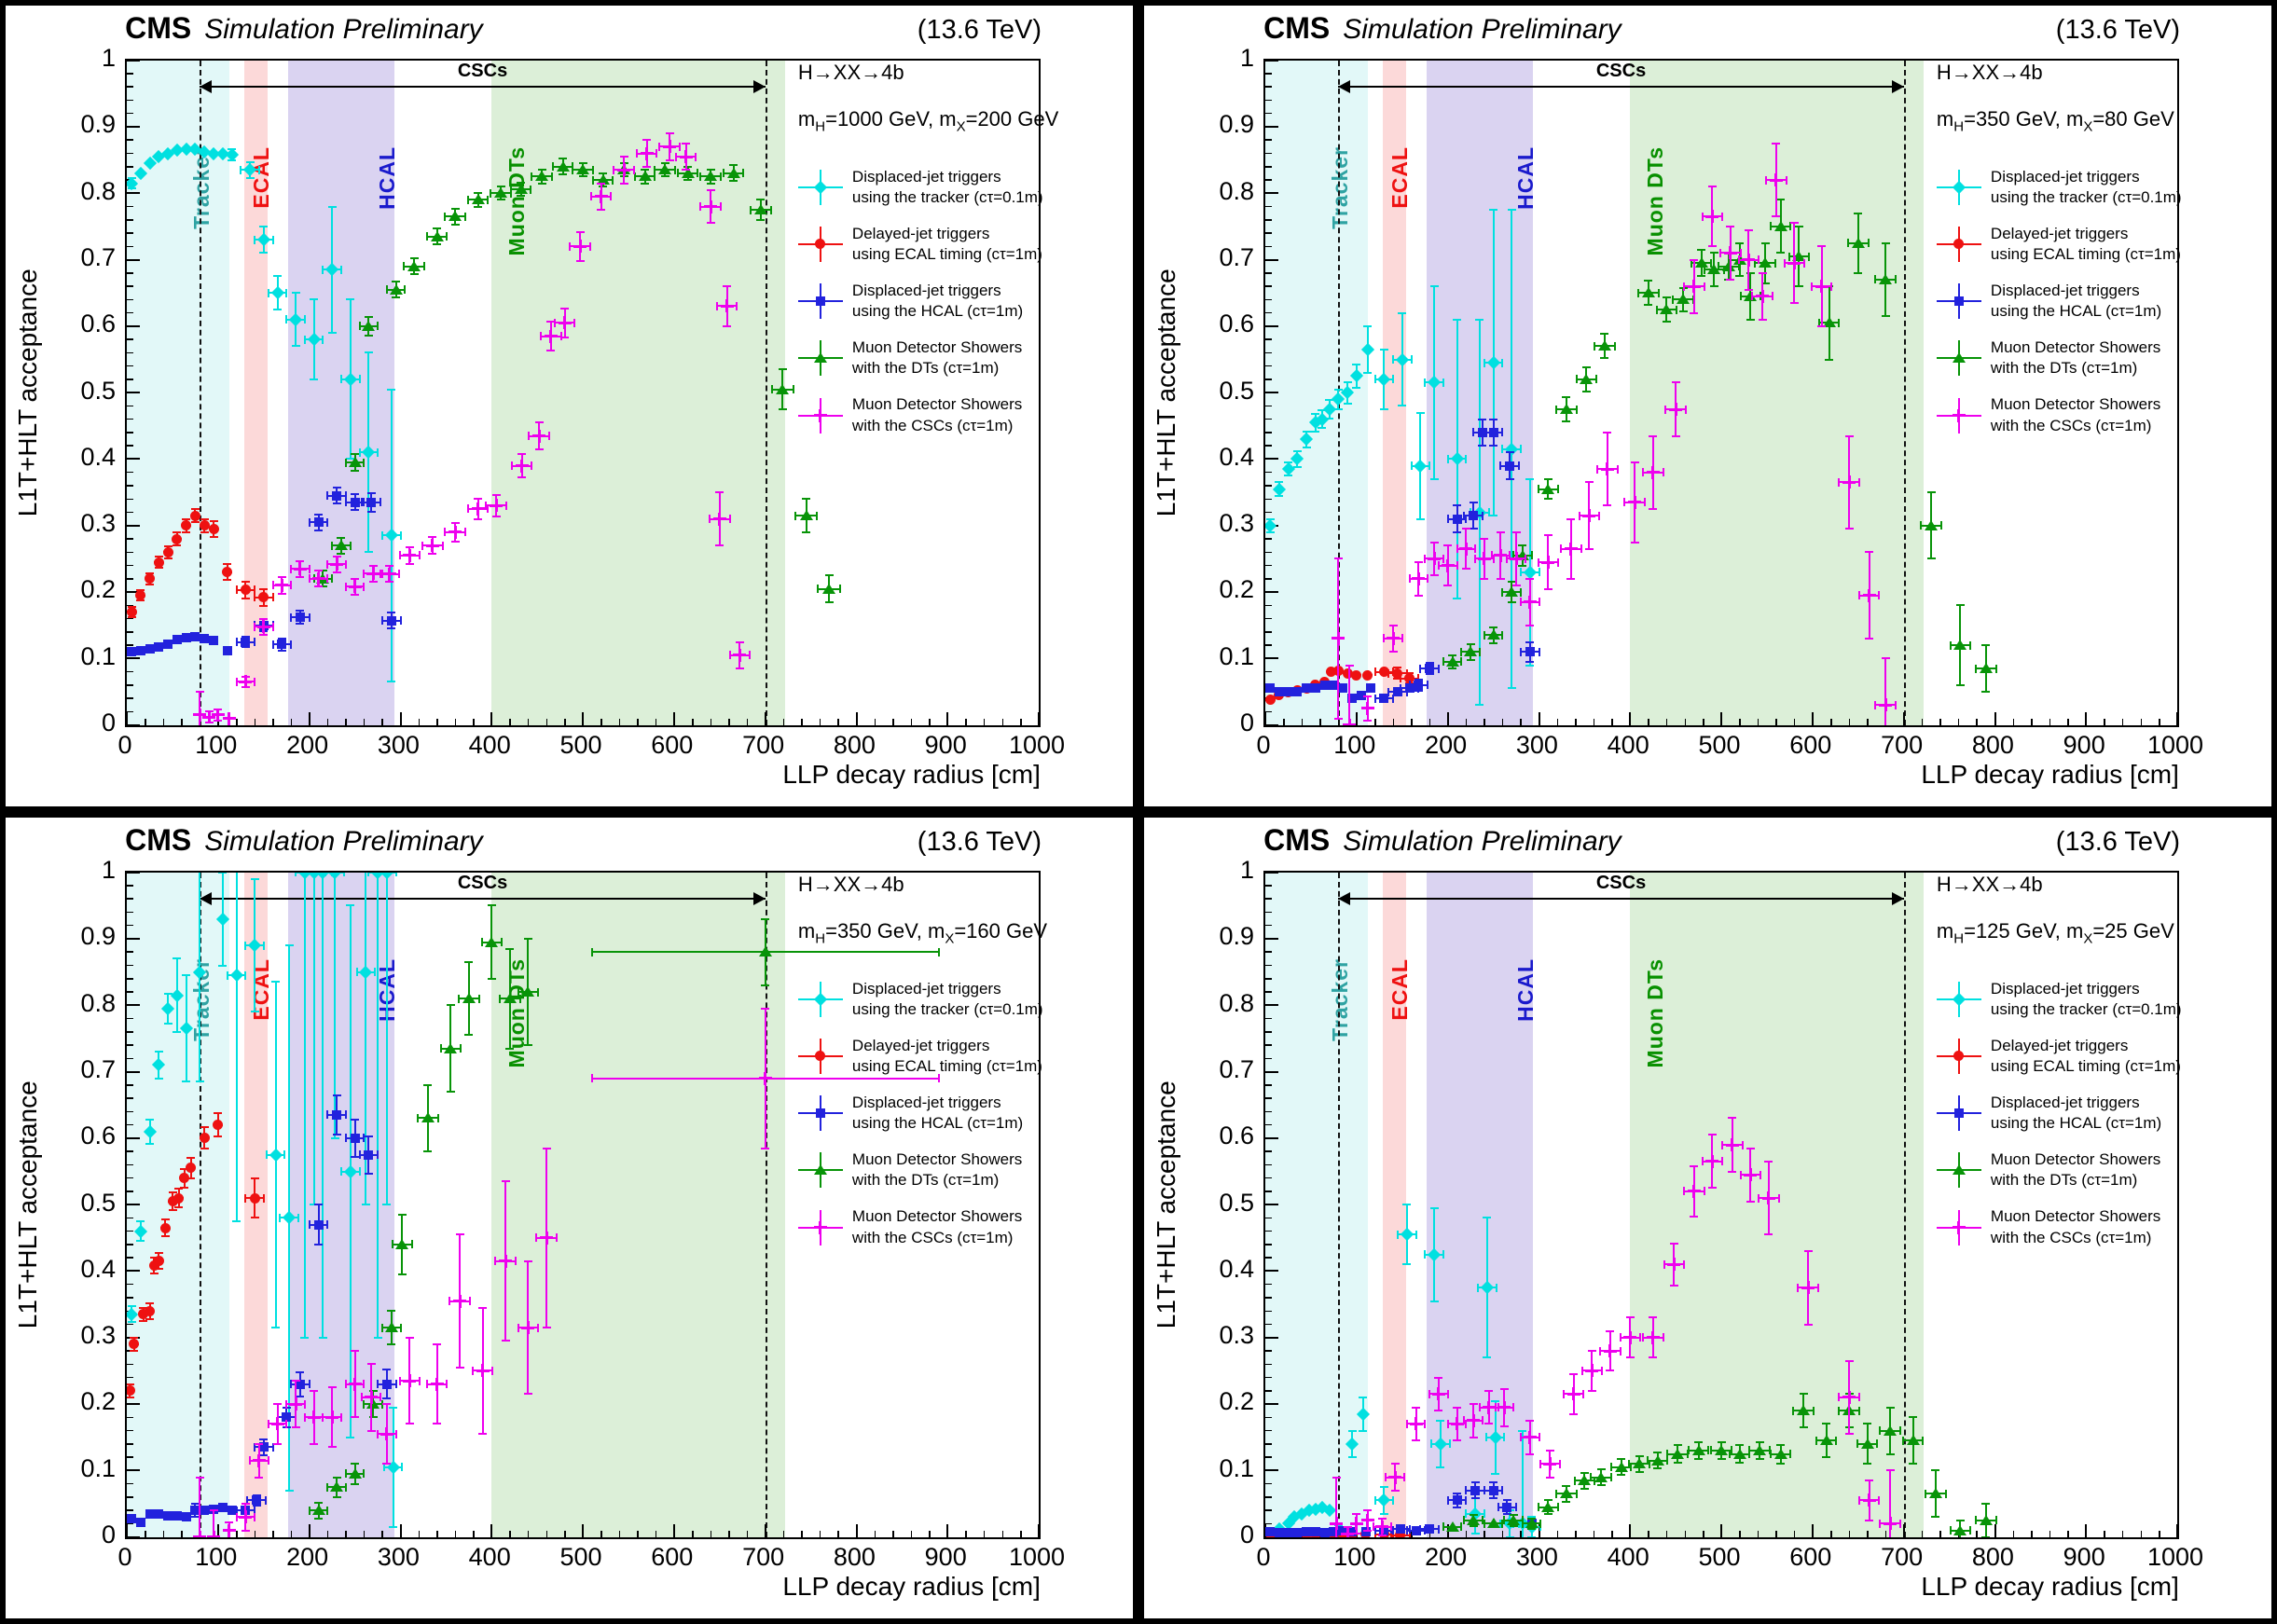 This screenshot has width=2277, height=1624. Describe the element at coordinates (1421, 466) in the screenshot. I see `diamond-marker` at that location.